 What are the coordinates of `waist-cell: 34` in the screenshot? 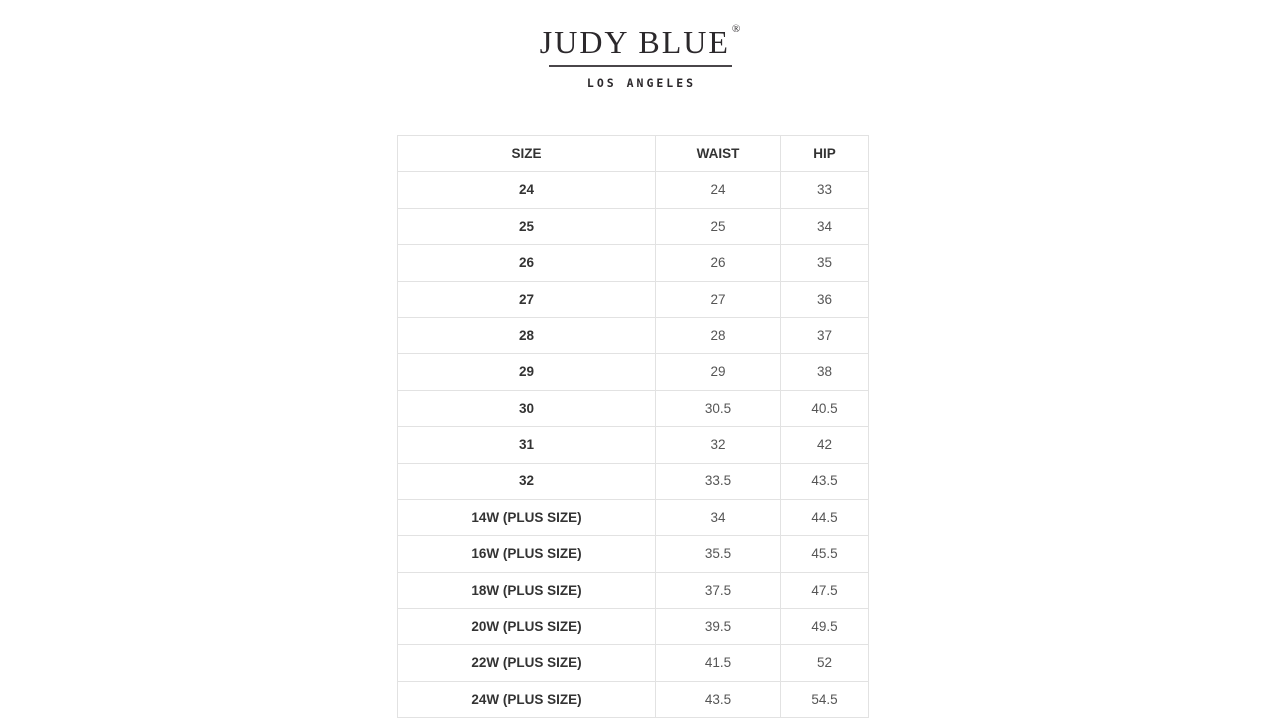 It's located at (718, 517).